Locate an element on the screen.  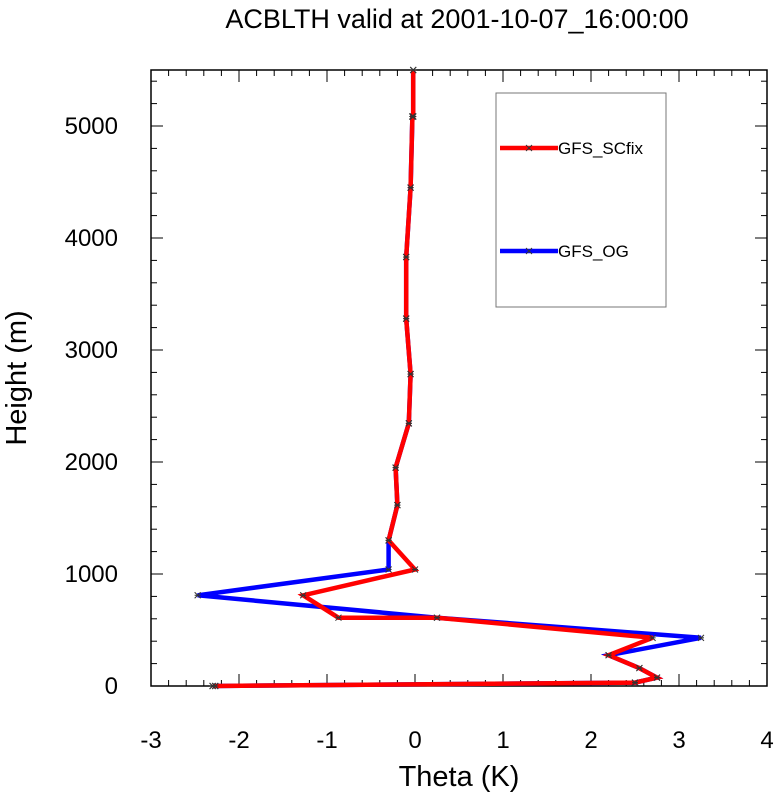
x-tick-label: 2 is located at coordinates (590, 740).